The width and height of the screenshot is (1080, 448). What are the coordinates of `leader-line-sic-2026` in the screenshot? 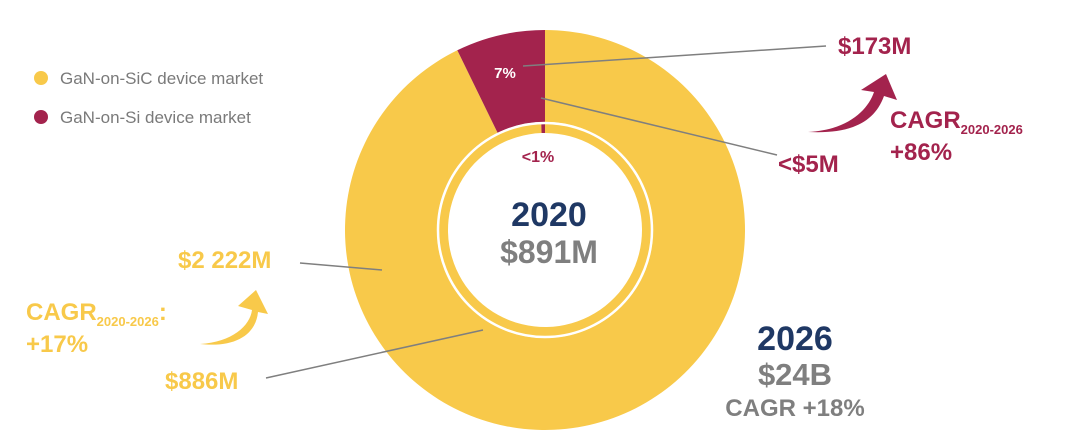 It's located at (341, 266).